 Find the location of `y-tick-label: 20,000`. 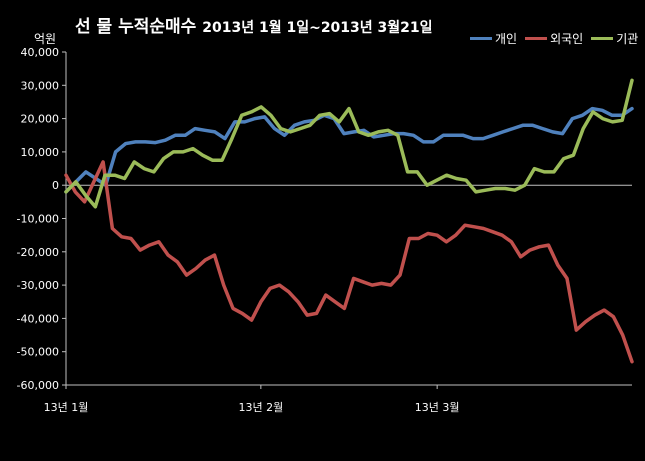

y-tick-label: 20,000 is located at coordinates (40, 119).